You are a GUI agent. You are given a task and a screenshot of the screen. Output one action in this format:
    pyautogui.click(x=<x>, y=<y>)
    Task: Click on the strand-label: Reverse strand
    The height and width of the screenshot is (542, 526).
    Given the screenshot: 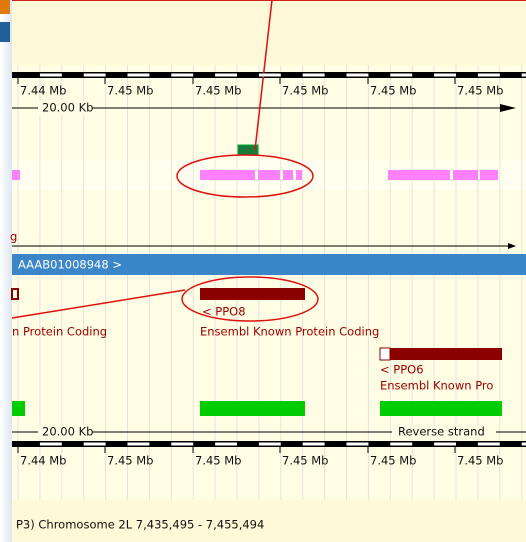 What is the action you would take?
    pyautogui.click(x=441, y=432)
    